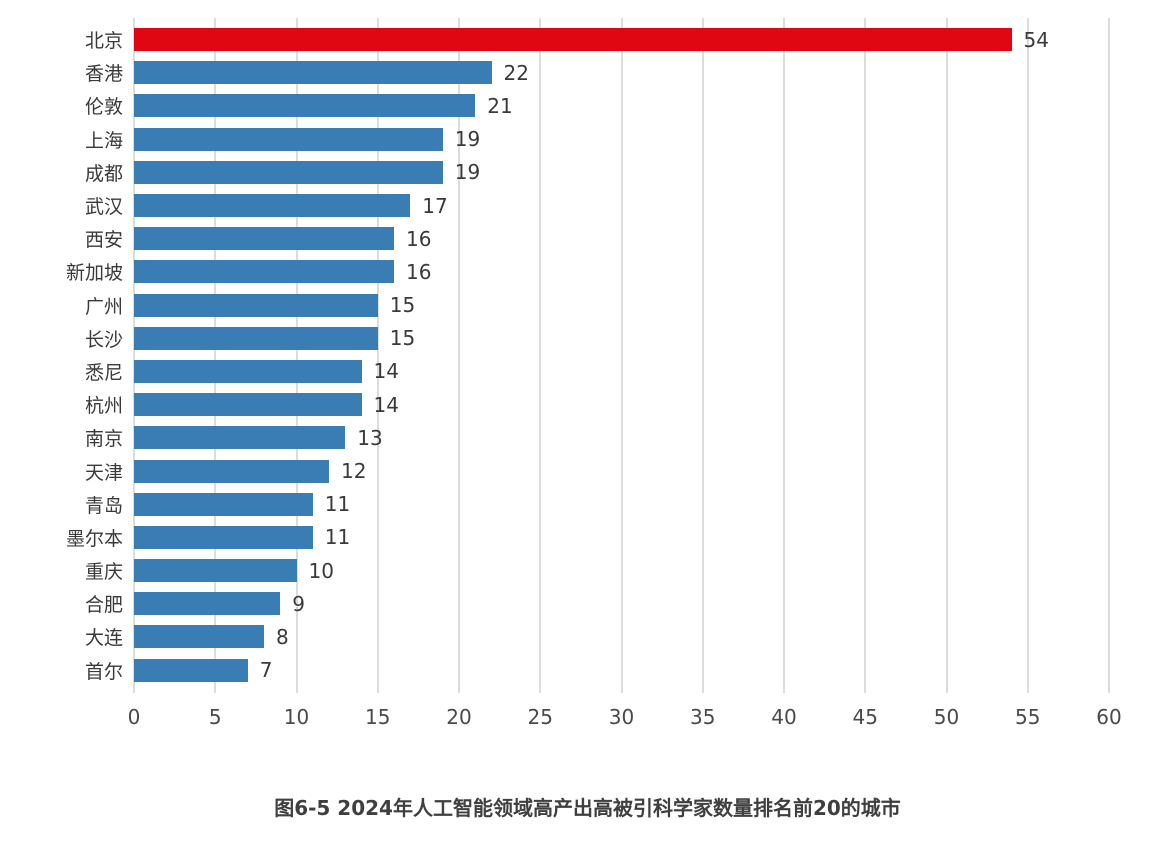 This screenshot has width=1175, height=843. I want to click on category-label: 武汉, so click(103, 207).